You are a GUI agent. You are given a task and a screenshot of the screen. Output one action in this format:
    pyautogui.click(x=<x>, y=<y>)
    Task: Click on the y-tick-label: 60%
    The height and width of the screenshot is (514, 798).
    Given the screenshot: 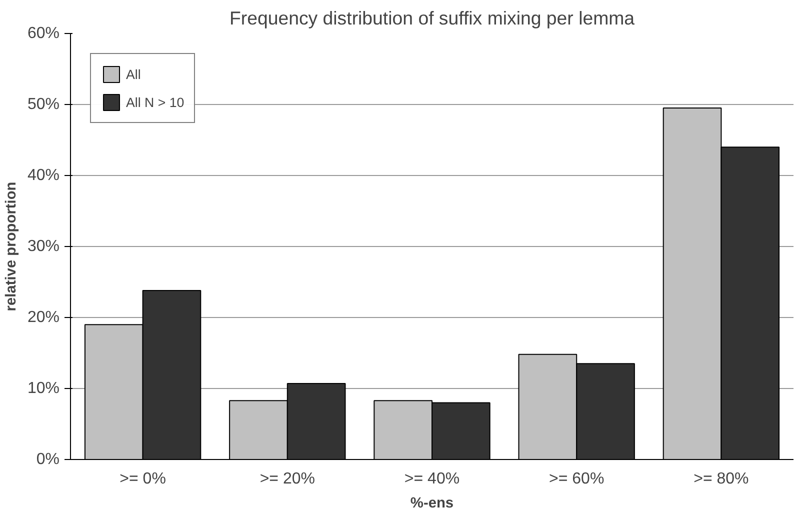 What is the action you would take?
    pyautogui.click(x=43, y=33)
    